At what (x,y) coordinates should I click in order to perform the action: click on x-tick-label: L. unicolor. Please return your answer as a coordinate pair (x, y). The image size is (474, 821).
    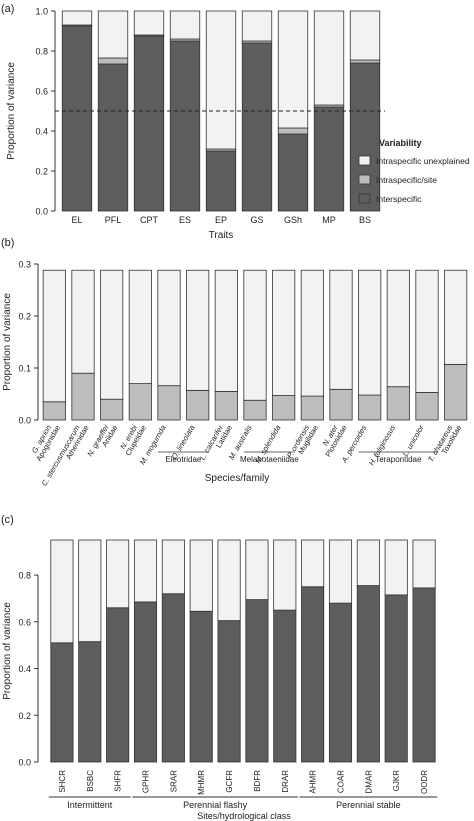
    Looking at the image, I should click on (413, 440).